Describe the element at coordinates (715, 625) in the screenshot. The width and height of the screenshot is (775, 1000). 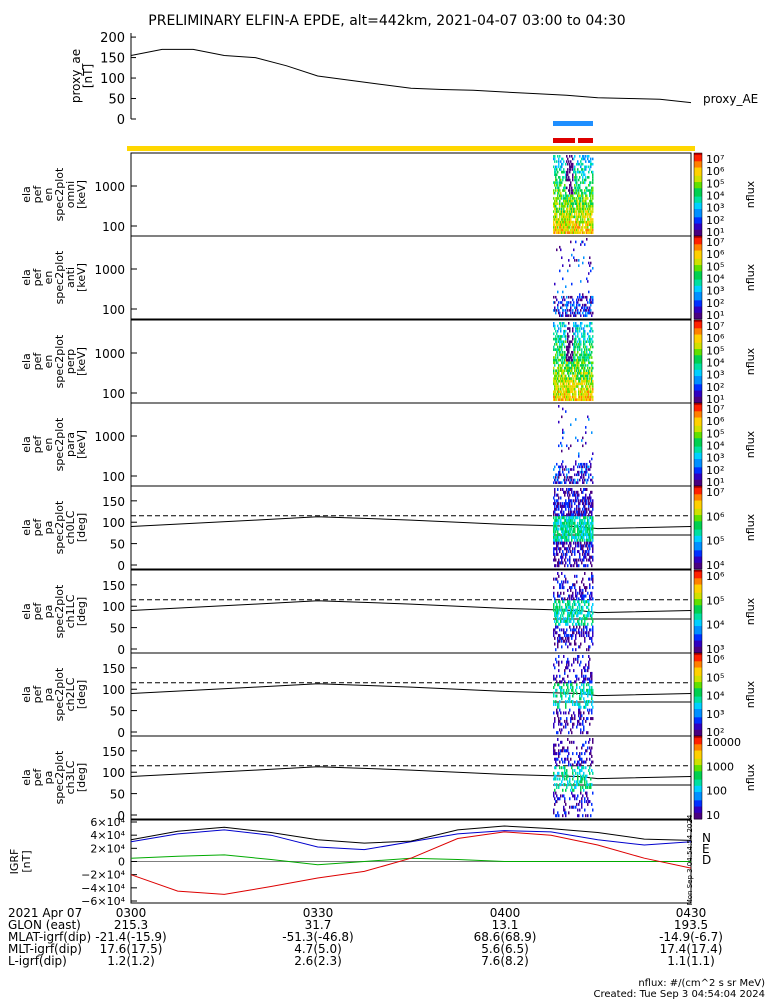
I see `colorbar-tick-label: 10⁴` at that location.